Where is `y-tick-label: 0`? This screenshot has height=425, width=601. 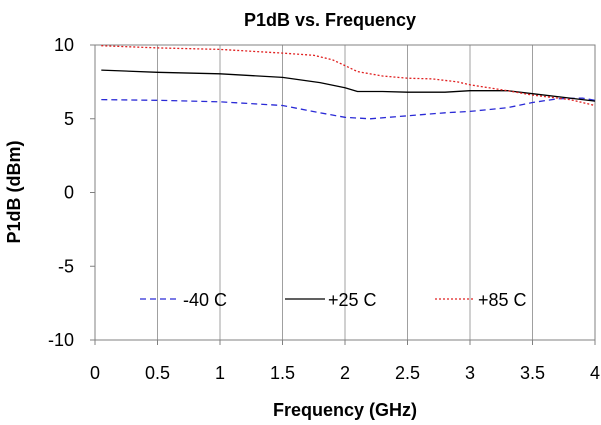
y-tick-label: 0 is located at coordinates (69, 193).